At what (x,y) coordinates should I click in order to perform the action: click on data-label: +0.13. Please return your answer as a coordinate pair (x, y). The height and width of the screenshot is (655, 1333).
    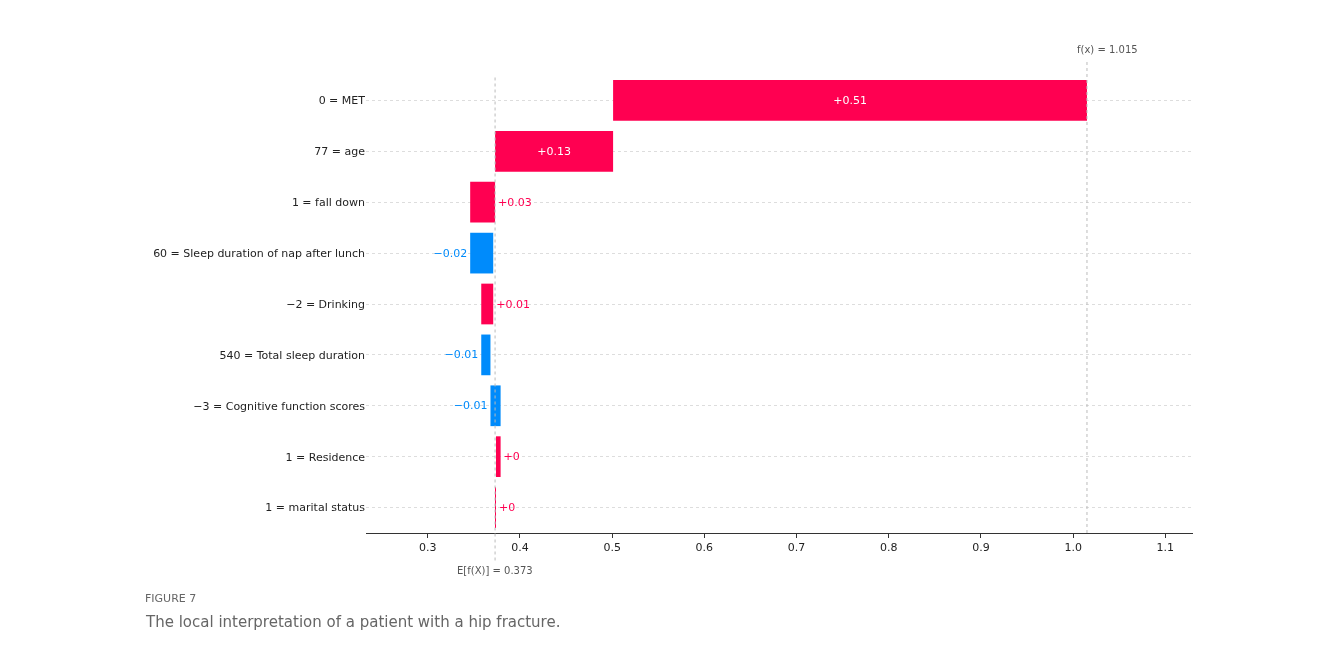
    Looking at the image, I should click on (554, 151).